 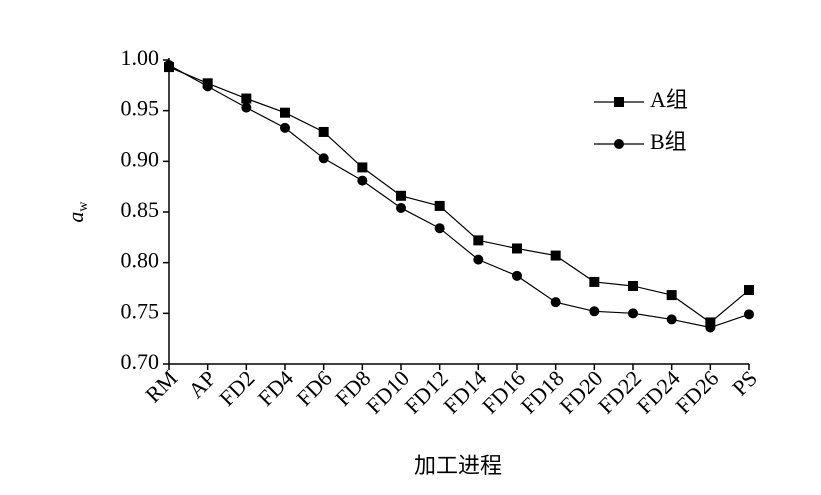 What do you see at coordinates (202, 384) in the screenshot?
I see `x-tick-label: AP` at bounding box center [202, 384].